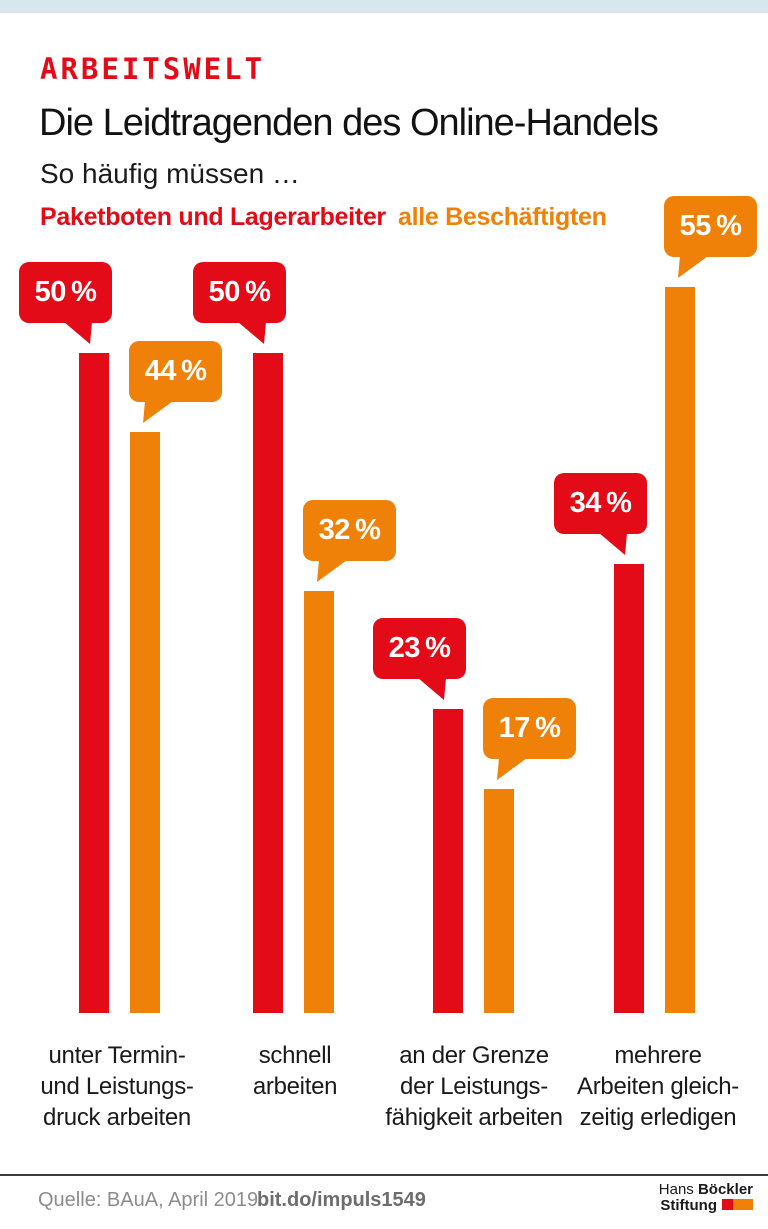 This screenshot has width=768, height=1229. Describe the element at coordinates (349, 530) in the screenshot. I see `value-bubble-beschaeftigte-2: 32 %` at that location.